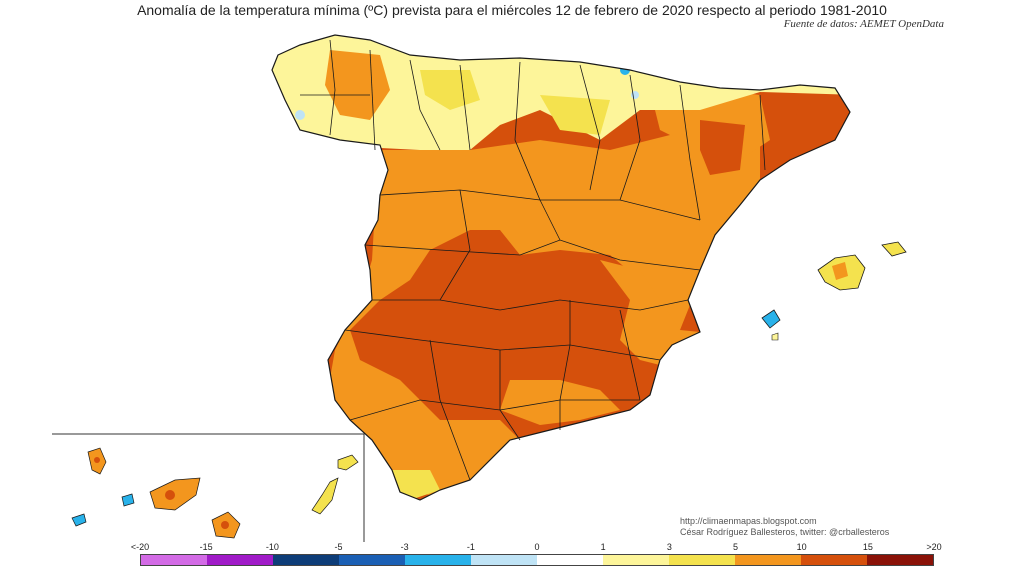 This screenshot has width=1024, height=576. Describe the element at coordinates (300, 115) in the screenshot. I see `cool-spot-galicia` at that location.